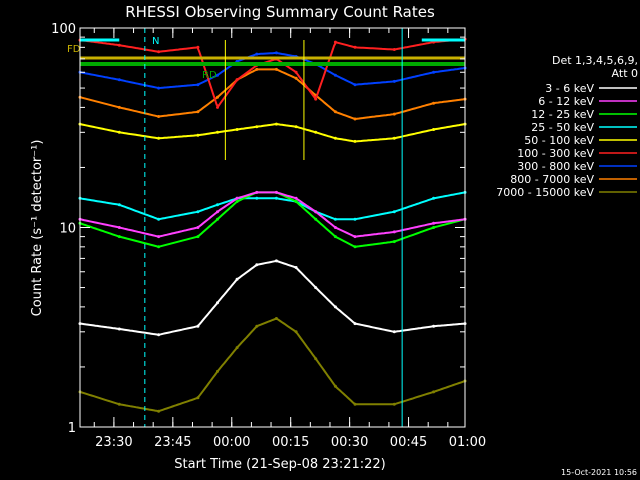  What do you see at coordinates (595, 60) in the screenshot?
I see `legend-header-line-1: Det 1,3,4,5,6,9,` at bounding box center [595, 60].